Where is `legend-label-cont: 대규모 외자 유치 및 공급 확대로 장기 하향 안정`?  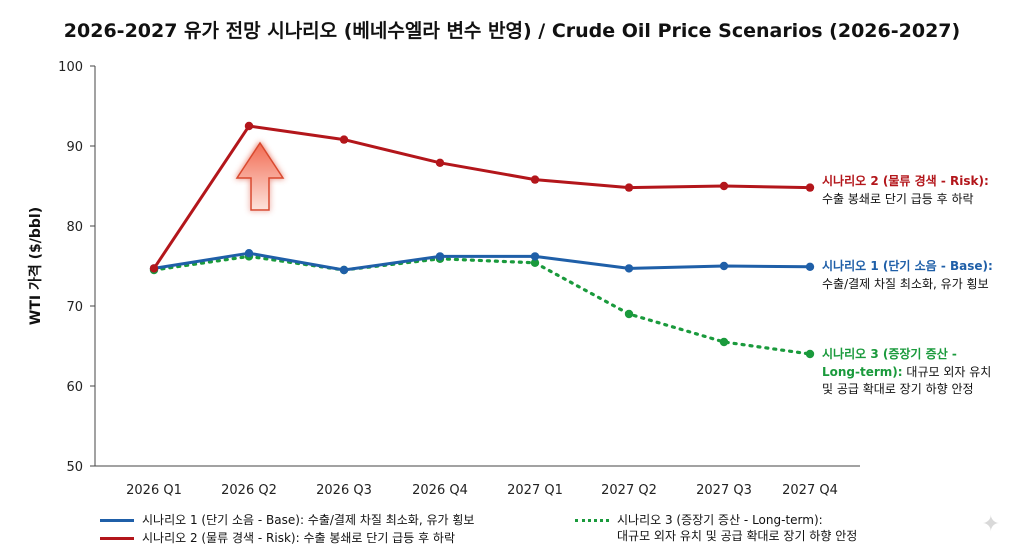 legend-label-cont: 대규모 외자 유치 및 공급 확대로 장기 하향 안정 is located at coordinates (737, 536).